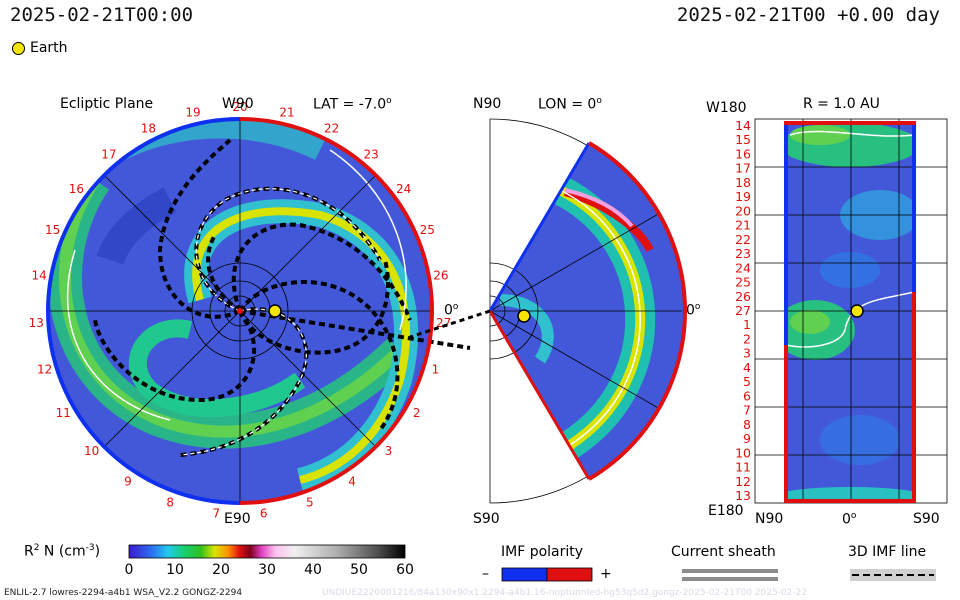 Image resolution: width=960 pixels, height=600 pixels. I want to click on radial-y-tick-label: 18, so click(743, 182).